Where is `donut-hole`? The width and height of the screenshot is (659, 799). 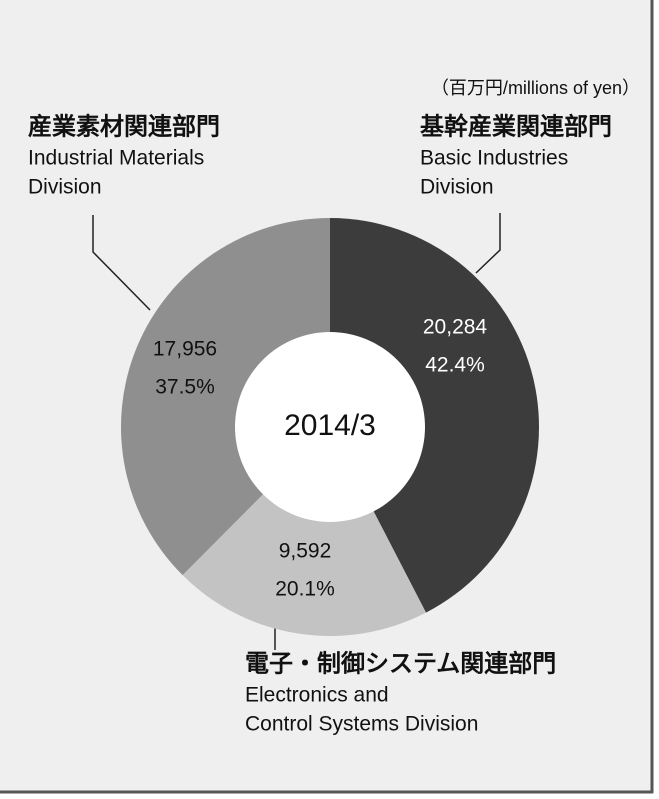
donut-hole is located at coordinates (330, 427).